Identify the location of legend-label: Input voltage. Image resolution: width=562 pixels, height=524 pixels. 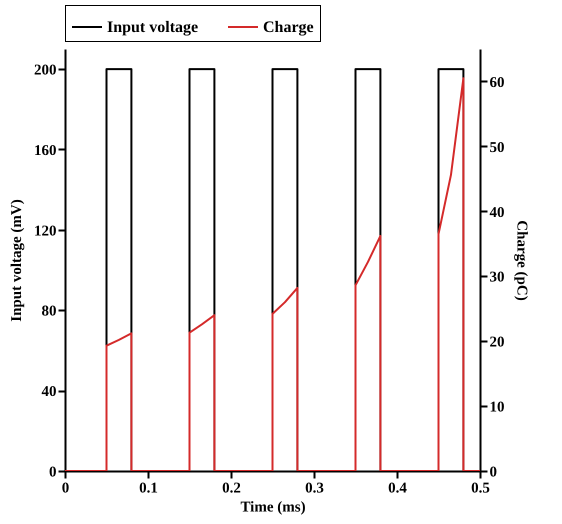
(152, 27).